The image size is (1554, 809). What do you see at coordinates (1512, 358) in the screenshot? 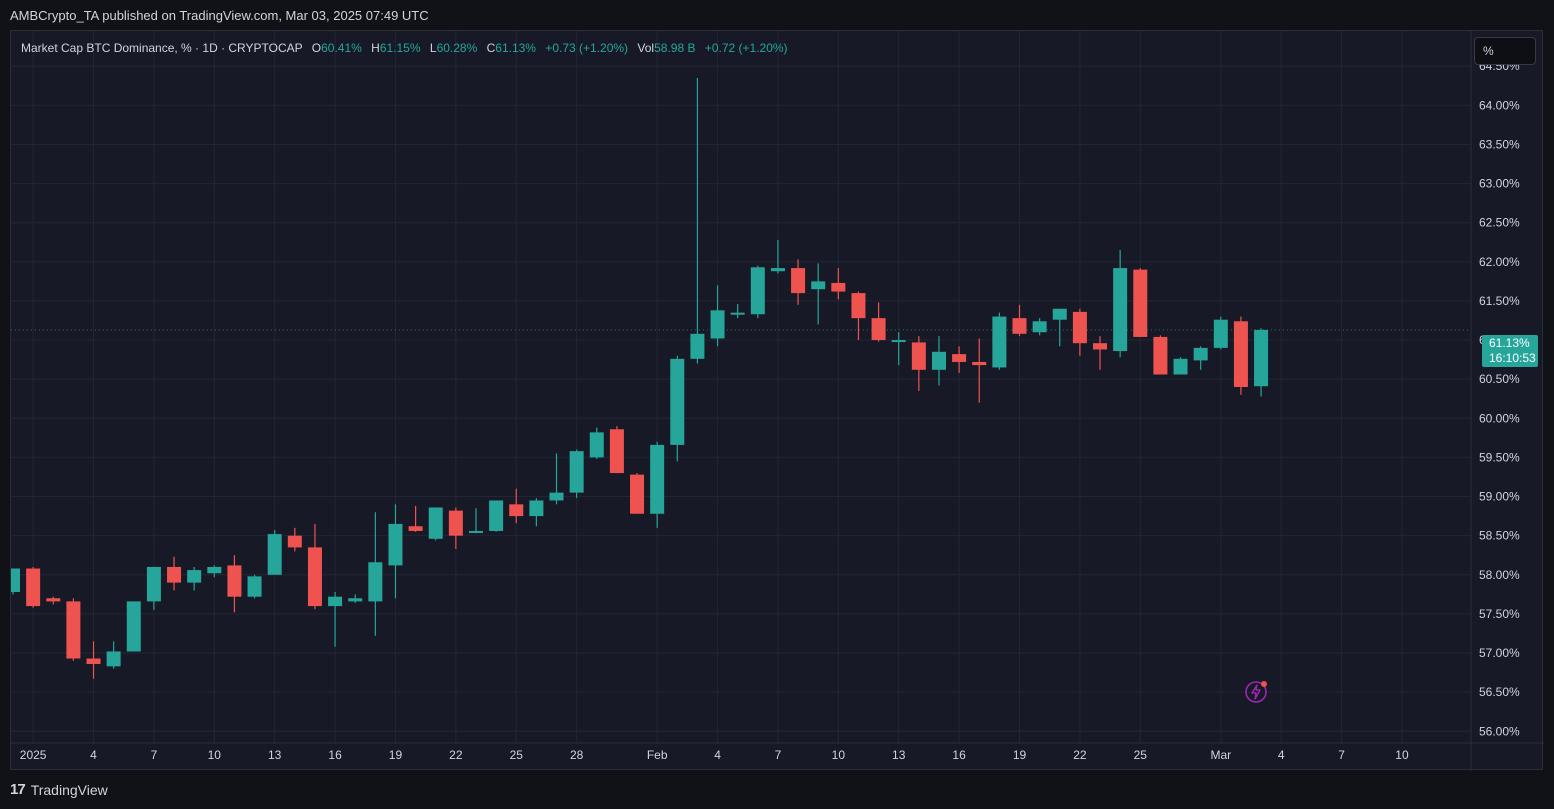
I see `bar-countdown: 16:10:53` at bounding box center [1512, 358].